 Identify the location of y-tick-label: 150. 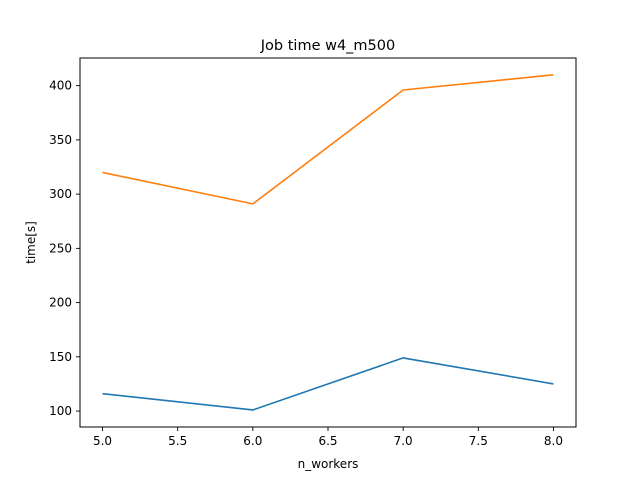
(60, 357).